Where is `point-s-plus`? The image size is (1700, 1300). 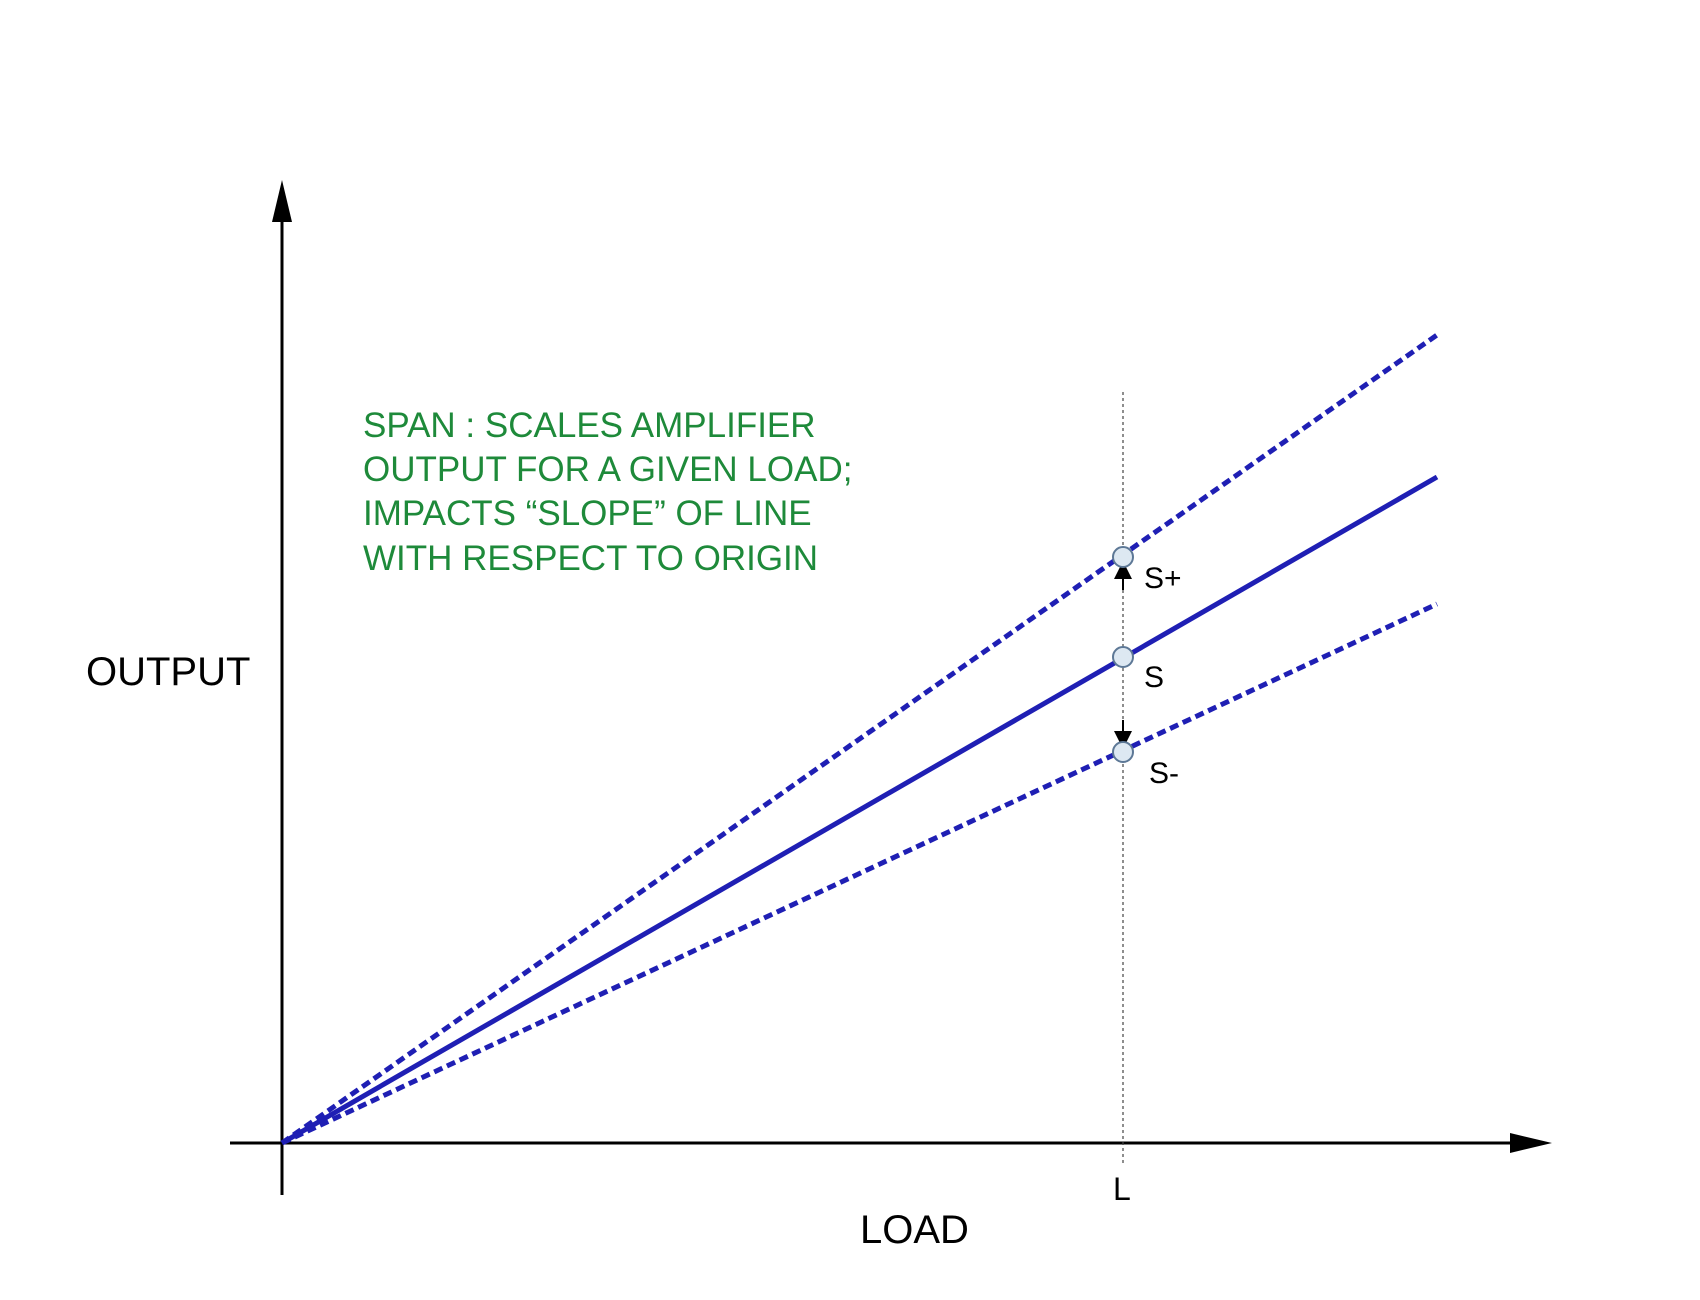 point-s-plus is located at coordinates (1123, 557).